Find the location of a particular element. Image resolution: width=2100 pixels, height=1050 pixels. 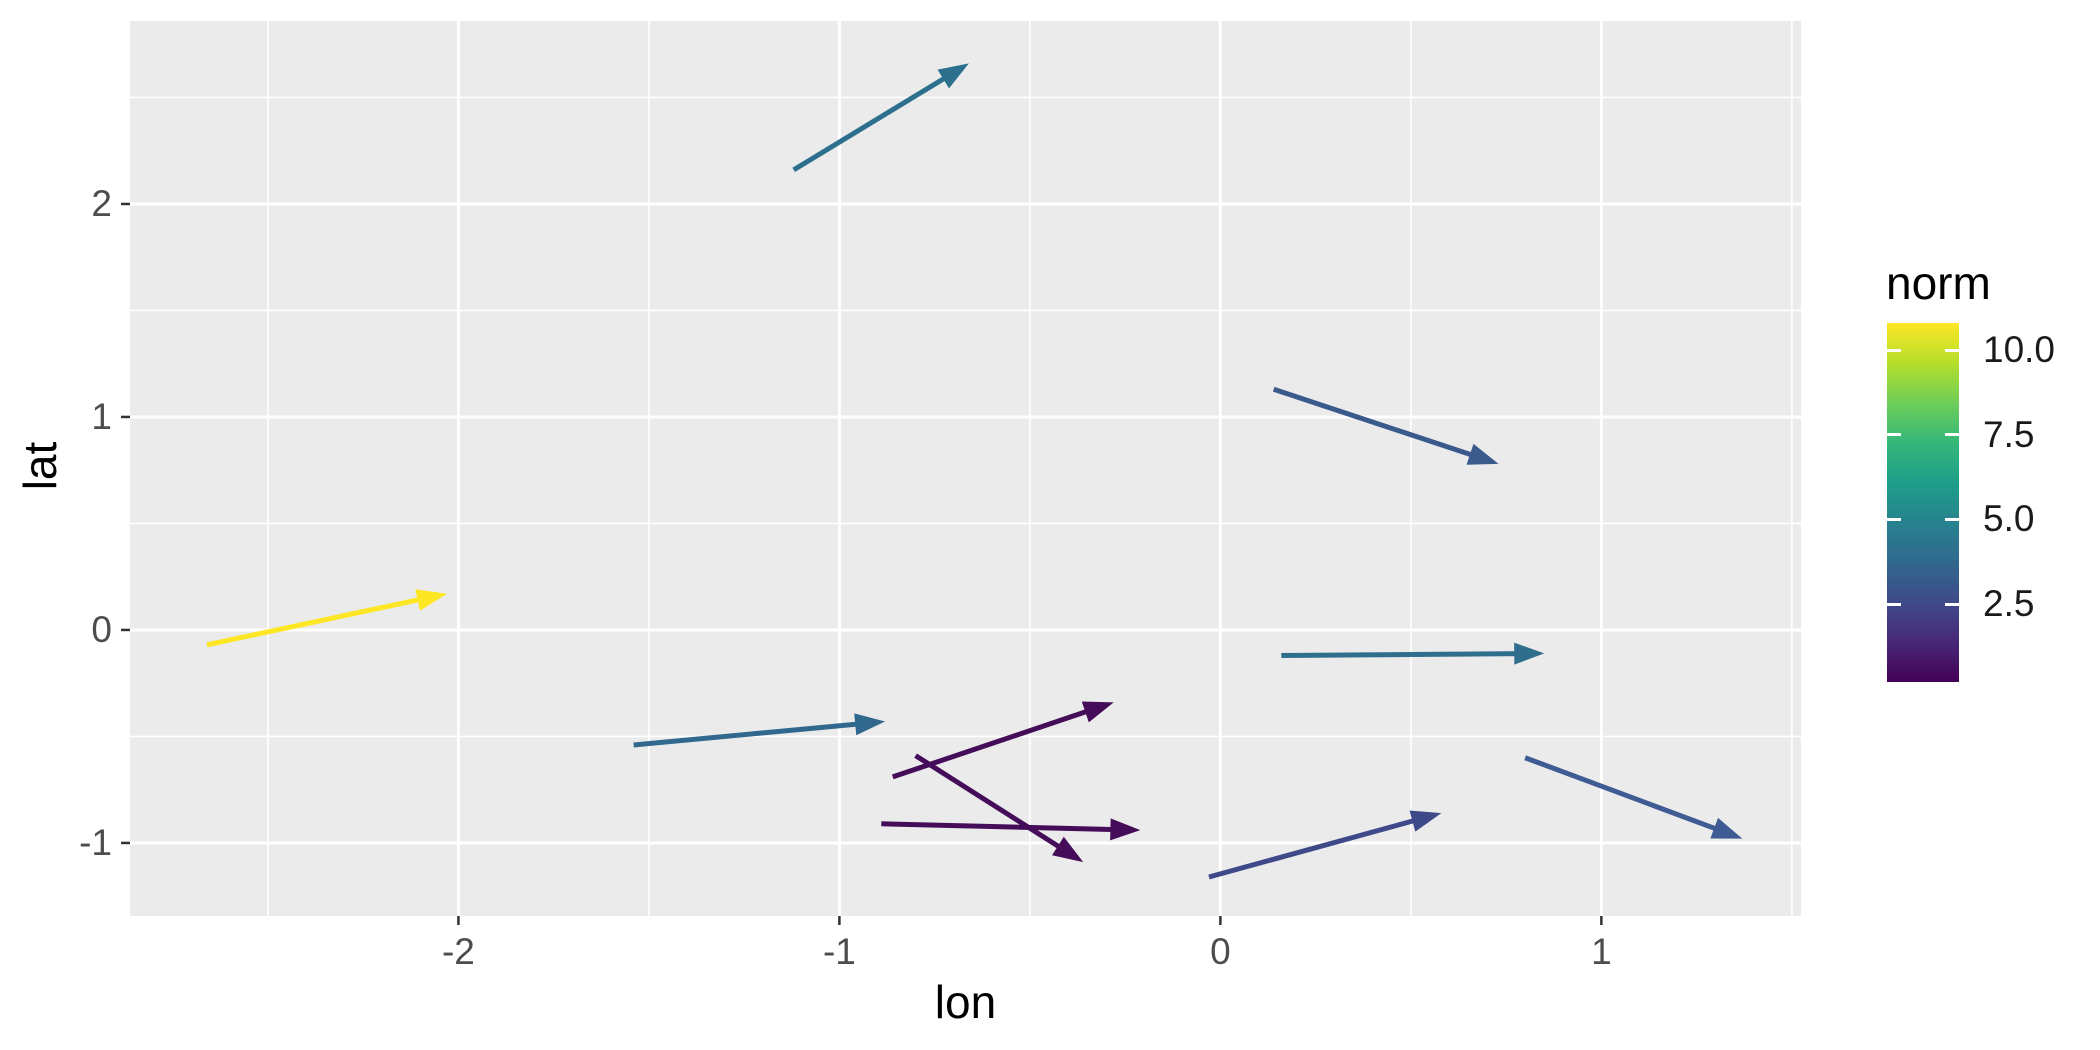

legend-tick-label: 10.0 is located at coordinates (2019, 350).